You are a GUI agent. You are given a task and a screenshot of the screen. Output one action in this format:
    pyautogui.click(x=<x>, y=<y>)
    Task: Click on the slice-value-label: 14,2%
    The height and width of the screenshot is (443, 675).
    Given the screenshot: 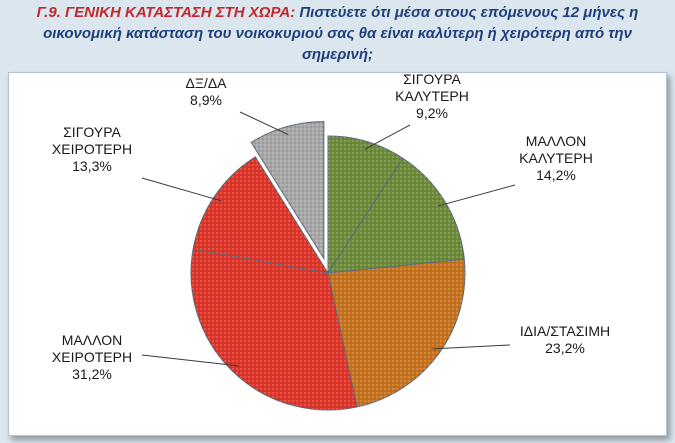 What is the action you would take?
    pyautogui.click(x=556, y=175)
    